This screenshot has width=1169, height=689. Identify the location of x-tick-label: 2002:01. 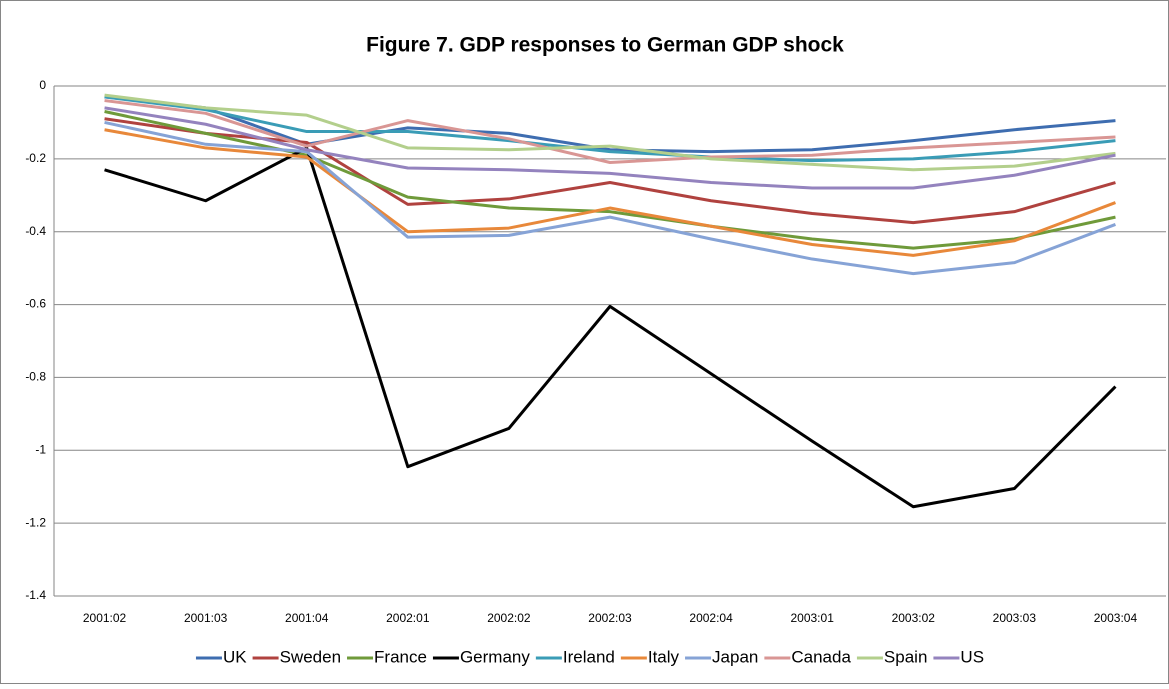
(408, 618).